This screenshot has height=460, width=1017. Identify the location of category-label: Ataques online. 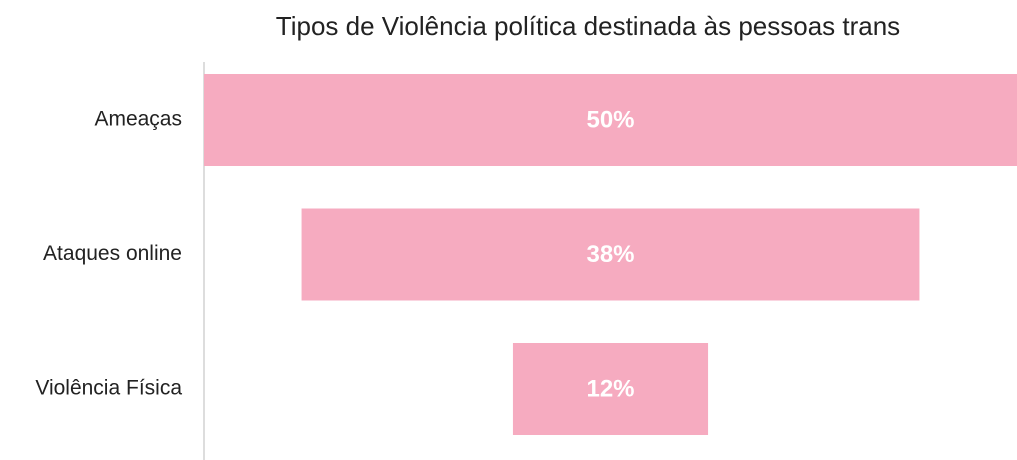
(112, 253).